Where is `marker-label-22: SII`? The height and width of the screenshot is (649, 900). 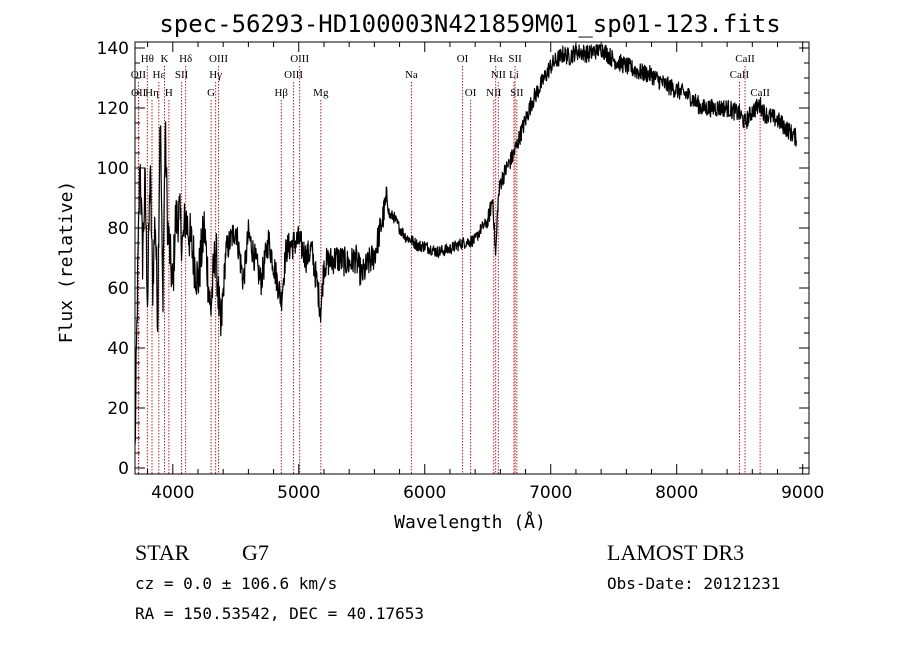
marker-label-22: SII is located at coordinates (515, 59).